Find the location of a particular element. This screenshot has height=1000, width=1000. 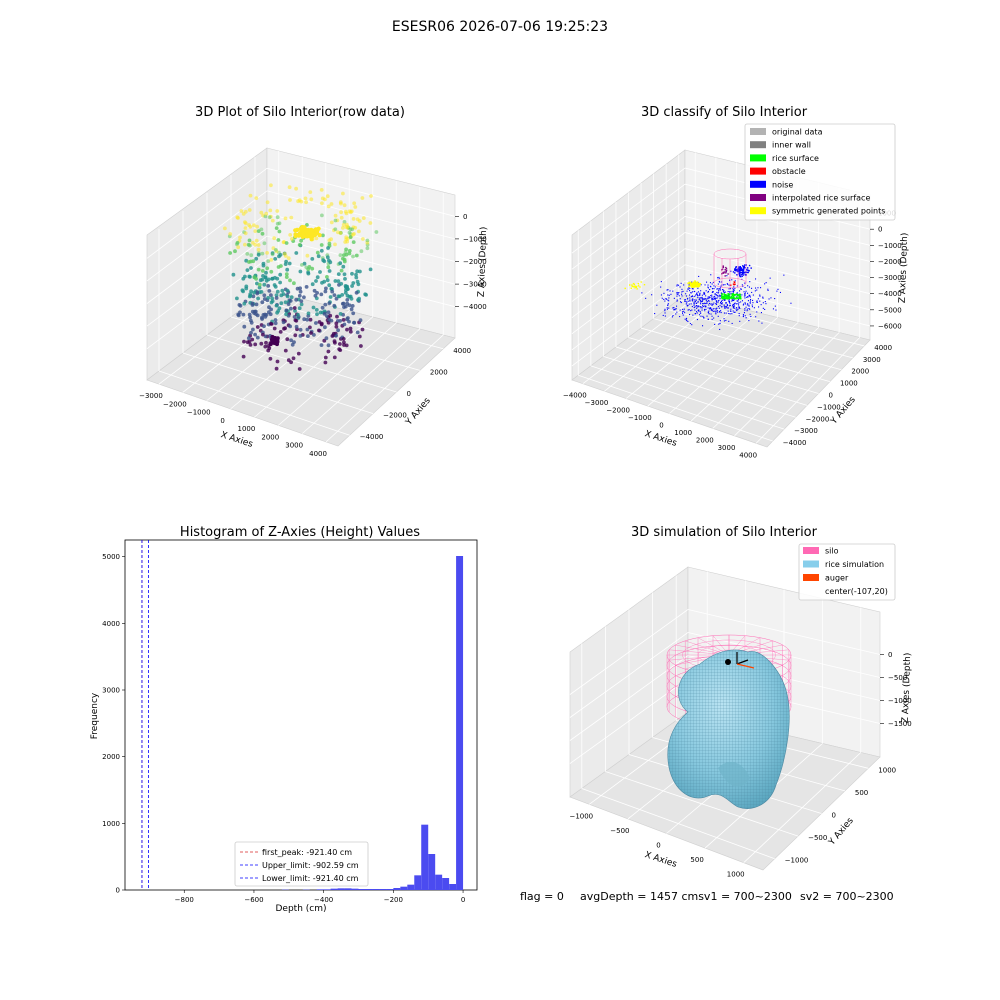

y-tick-label: 5000 is located at coordinates (111, 557).